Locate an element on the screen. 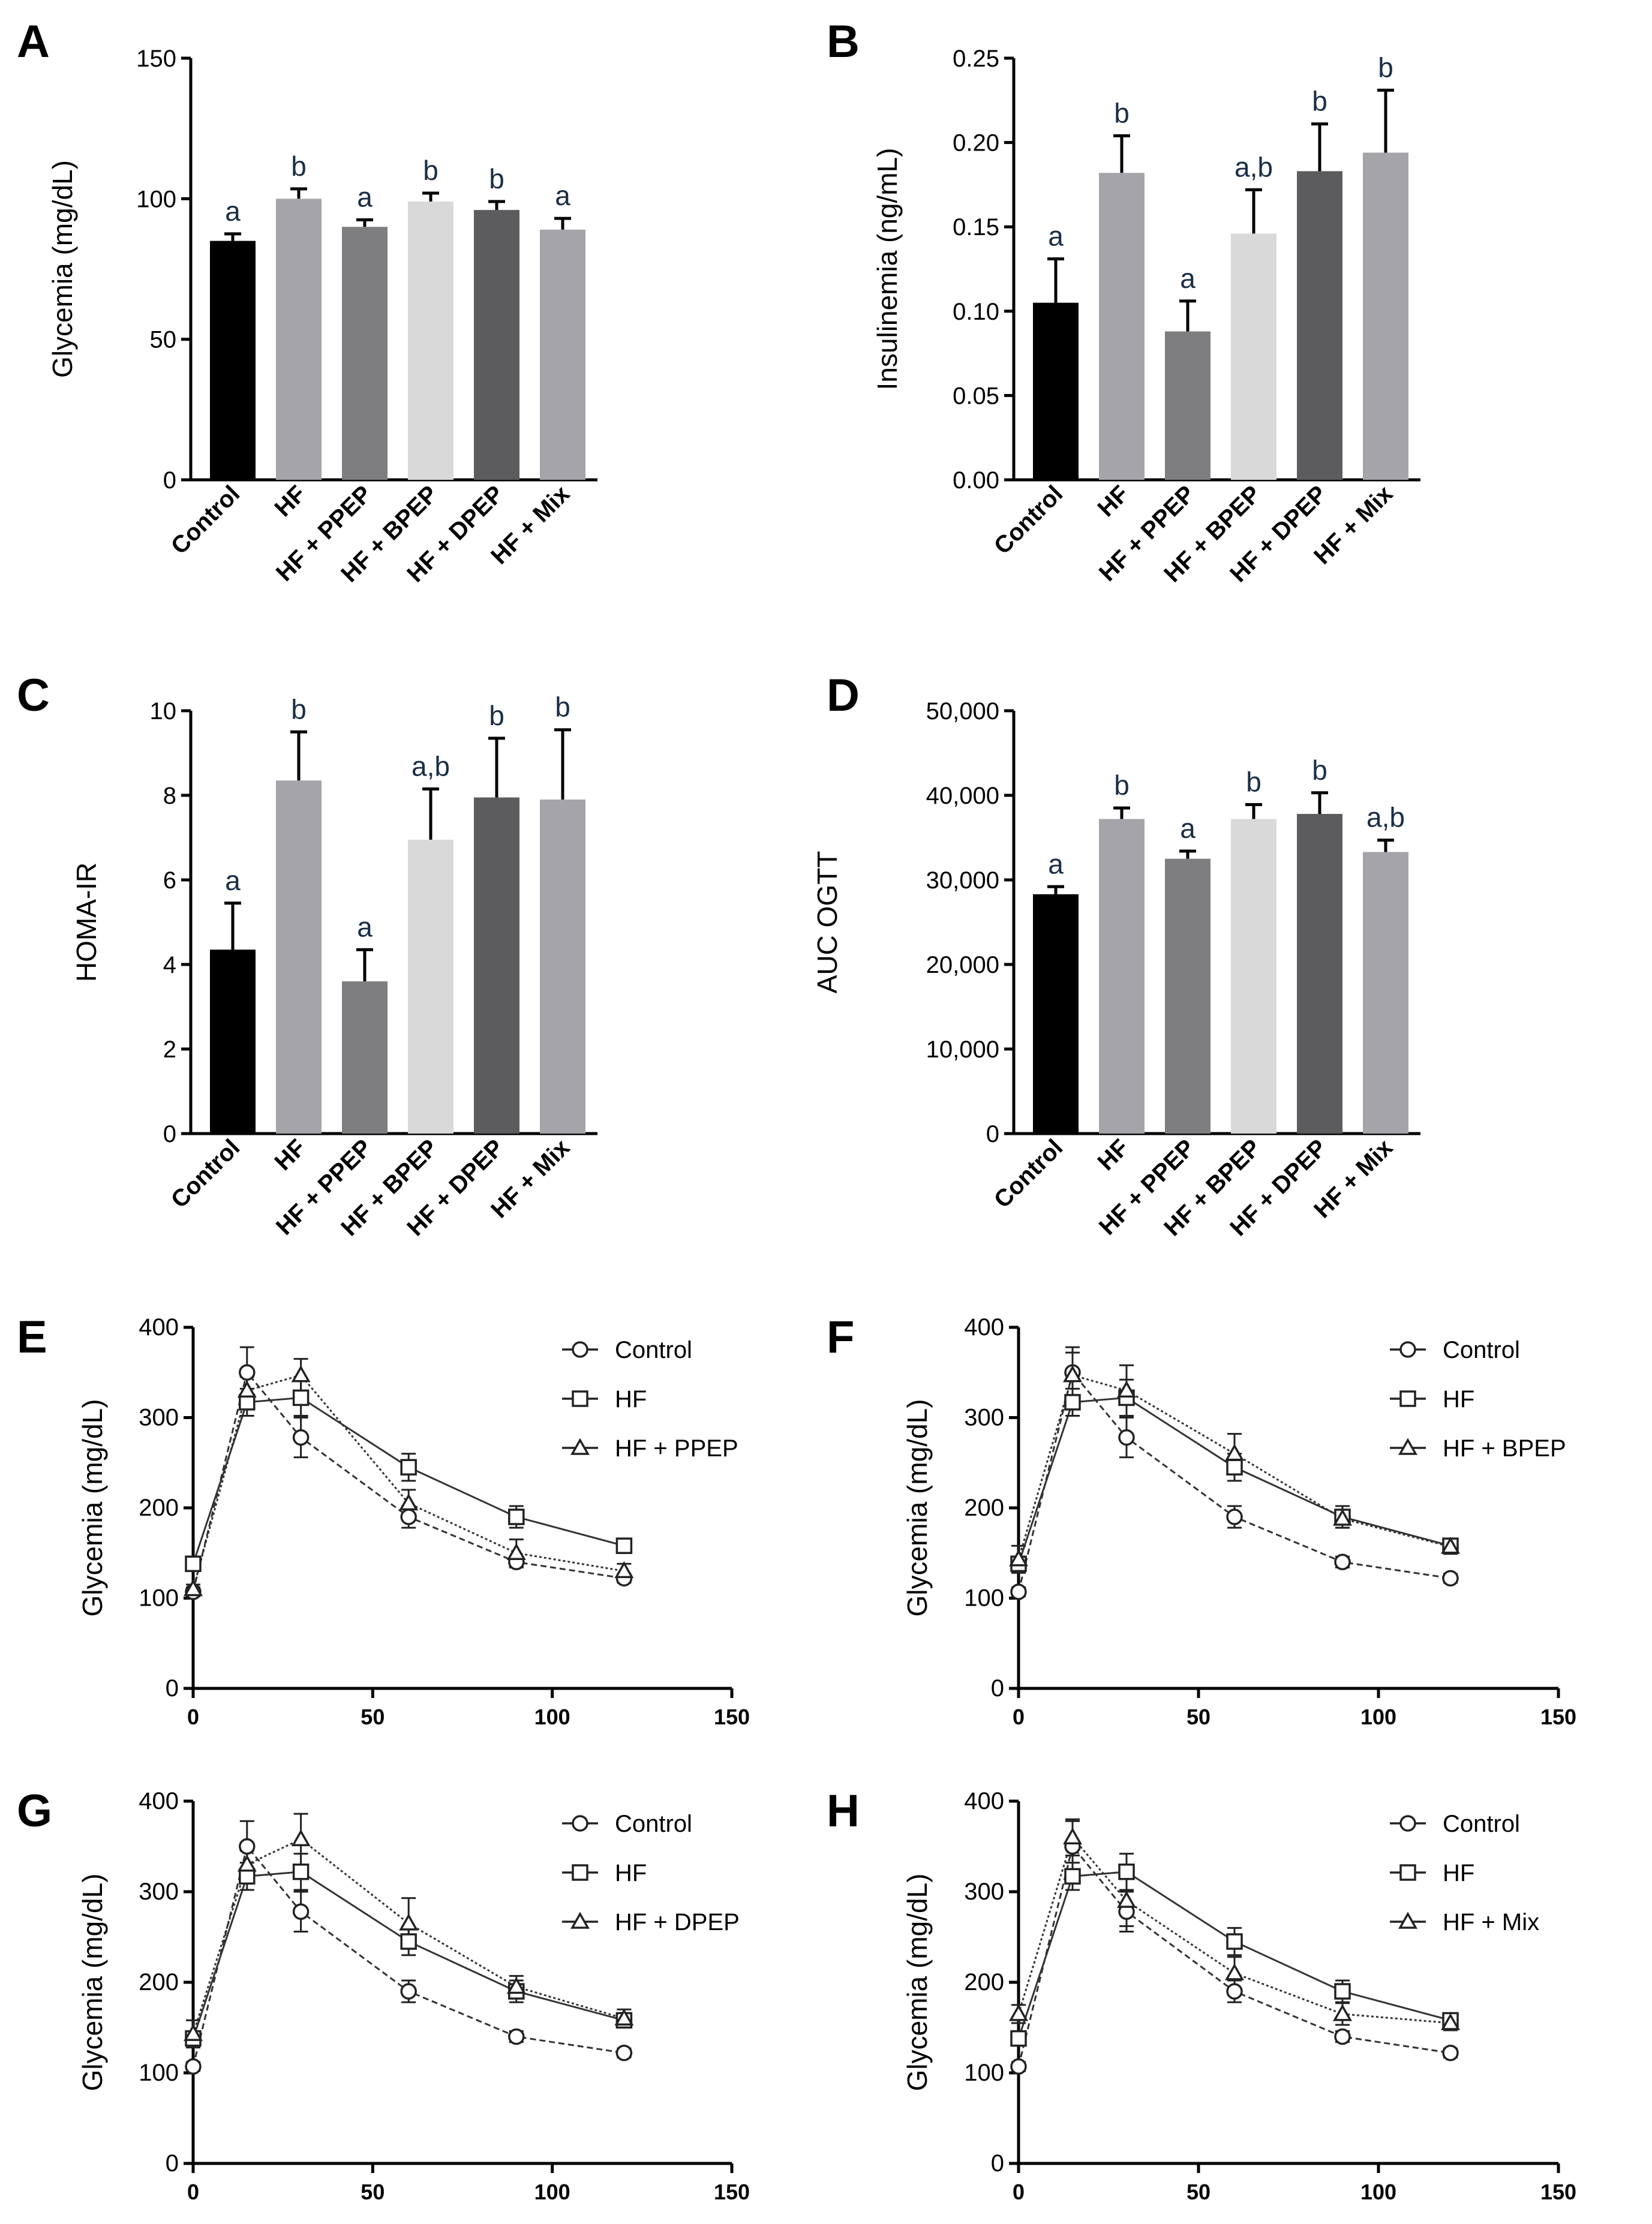  panel-letter-B: B is located at coordinates (843, 42).